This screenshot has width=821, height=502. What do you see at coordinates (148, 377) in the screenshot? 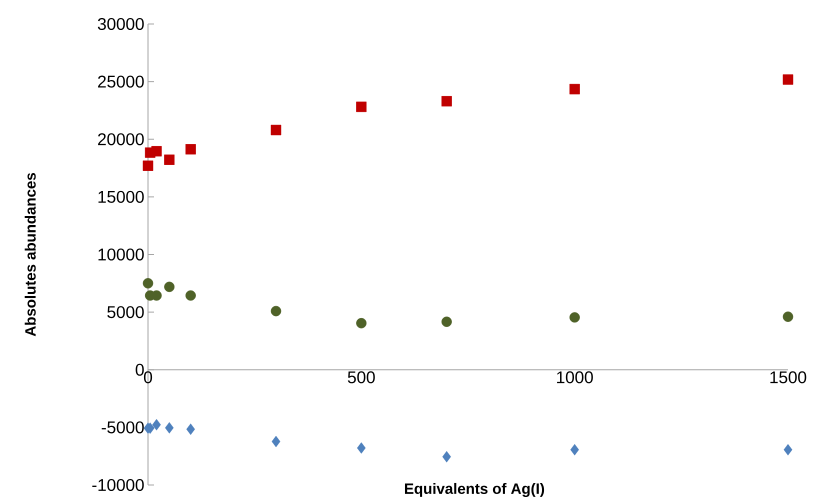
I see `x-tick-label: 0` at bounding box center [148, 377].